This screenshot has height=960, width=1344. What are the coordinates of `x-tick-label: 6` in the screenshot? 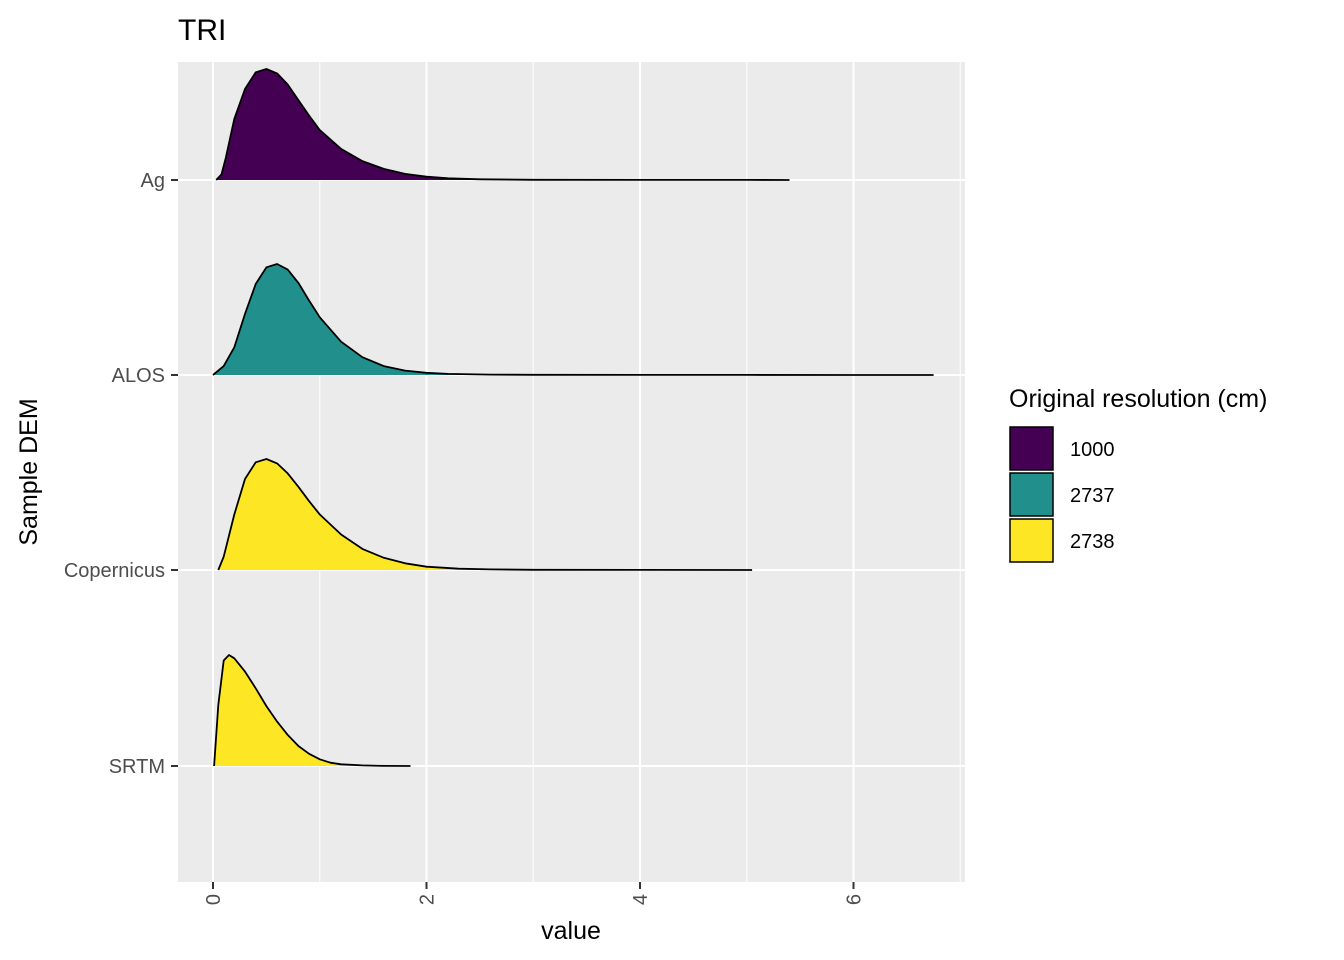 It's located at (855, 899).